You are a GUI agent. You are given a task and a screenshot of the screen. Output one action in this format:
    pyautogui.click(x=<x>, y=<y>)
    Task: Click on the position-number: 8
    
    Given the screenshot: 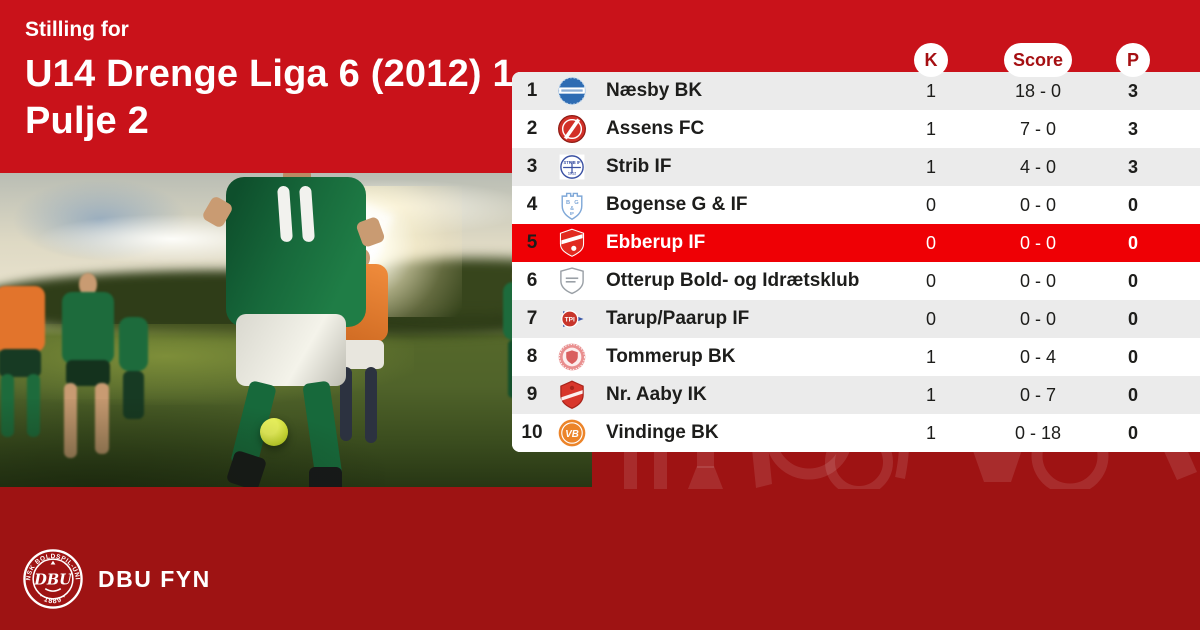 What is the action you would take?
    pyautogui.click(x=532, y=356)
    